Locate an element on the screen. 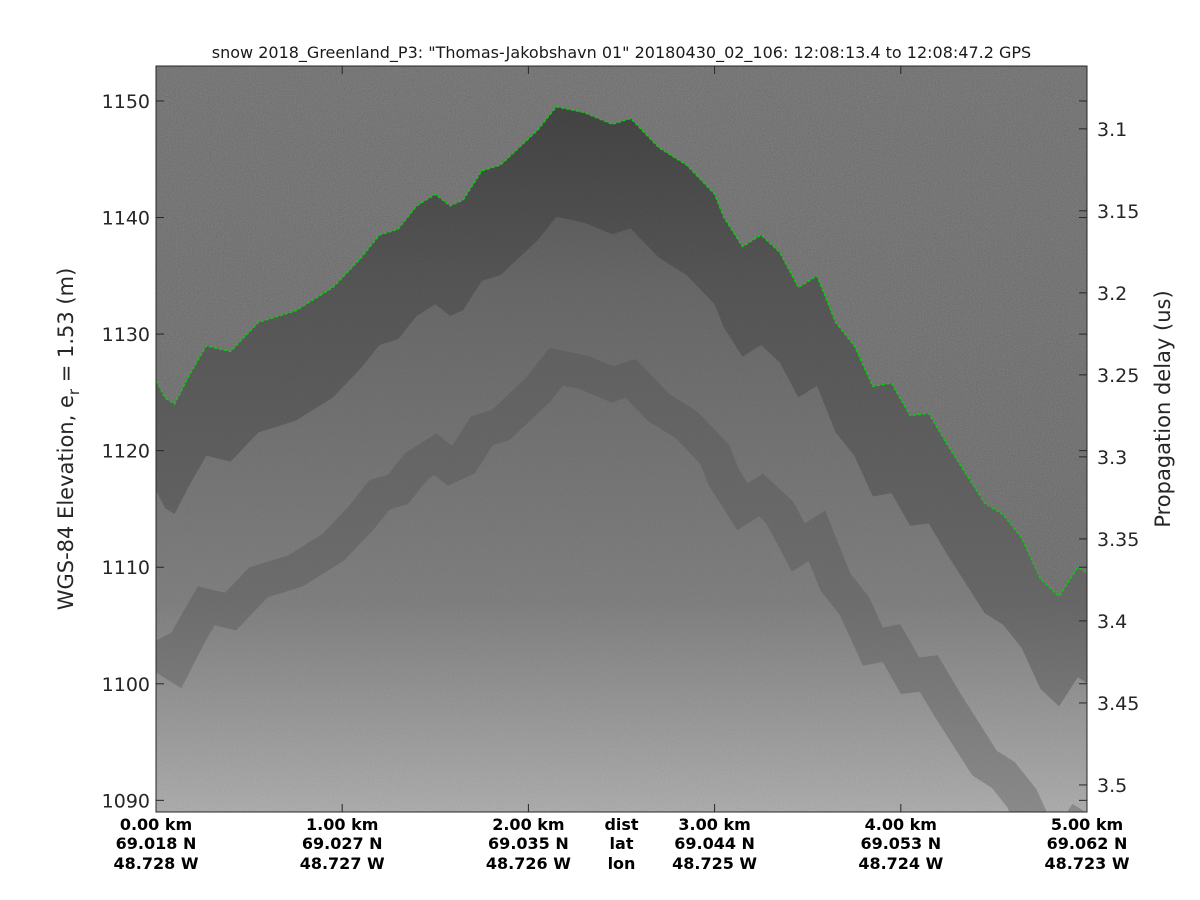 The height and width of the screenshot is (900, 1200). x-tick-lat-label: 69.035 N is located at coordinates (528, 843).